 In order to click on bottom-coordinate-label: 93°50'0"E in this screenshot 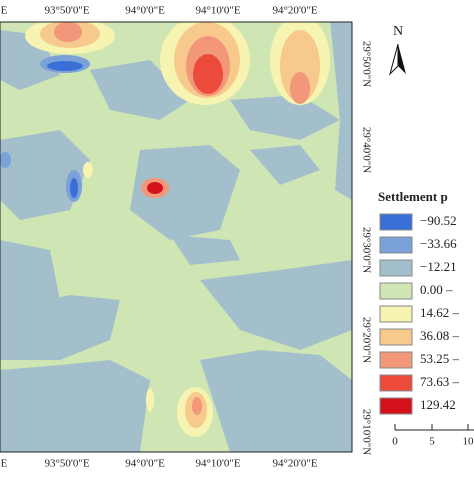, I will do `click(66, 464)`.